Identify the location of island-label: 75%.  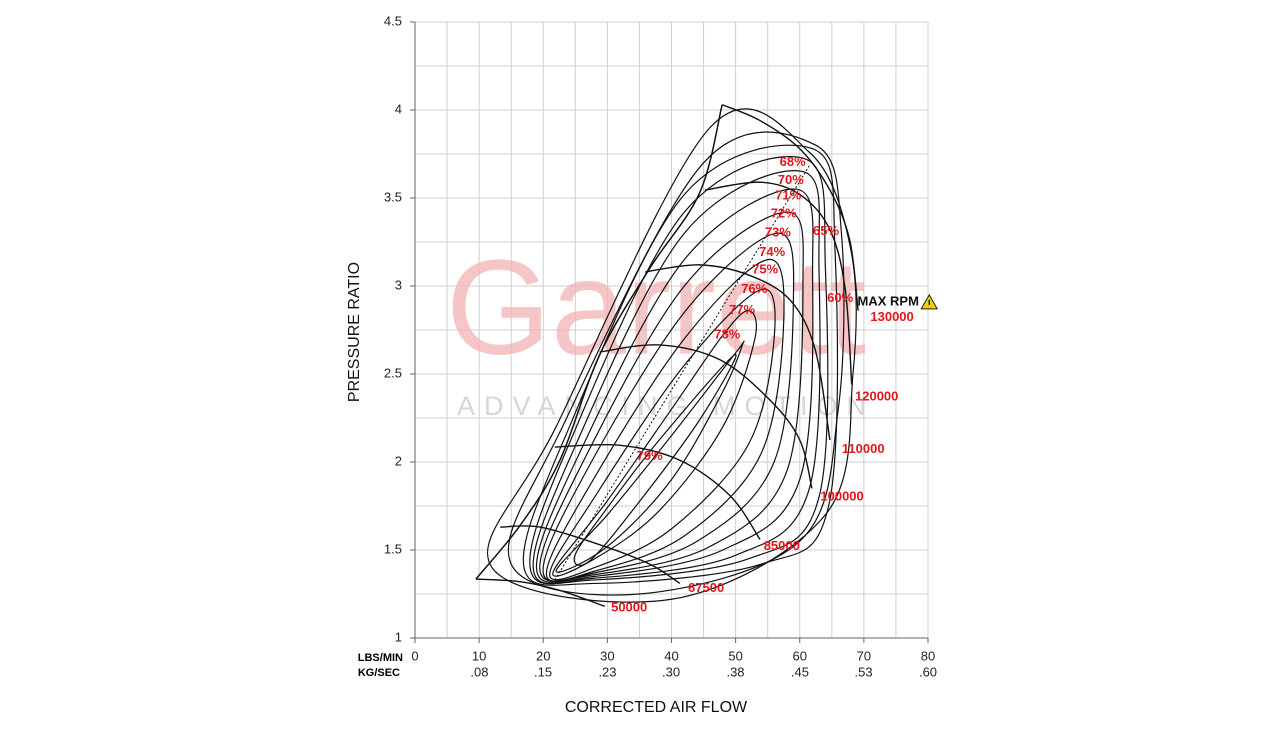
(765, 269).